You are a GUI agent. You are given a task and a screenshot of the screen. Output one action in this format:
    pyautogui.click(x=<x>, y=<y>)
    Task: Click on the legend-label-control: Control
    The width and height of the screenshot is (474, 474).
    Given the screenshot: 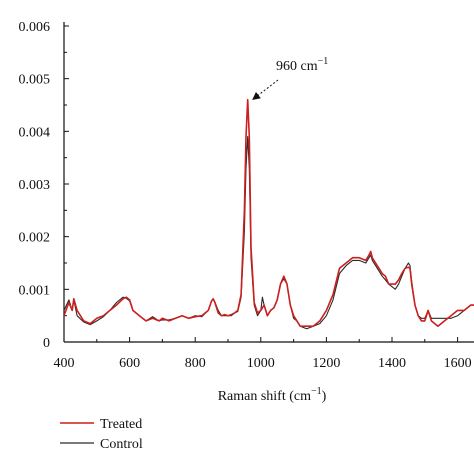 What is the action you would take?
    pyautogui.click(x=121, y=444)
    